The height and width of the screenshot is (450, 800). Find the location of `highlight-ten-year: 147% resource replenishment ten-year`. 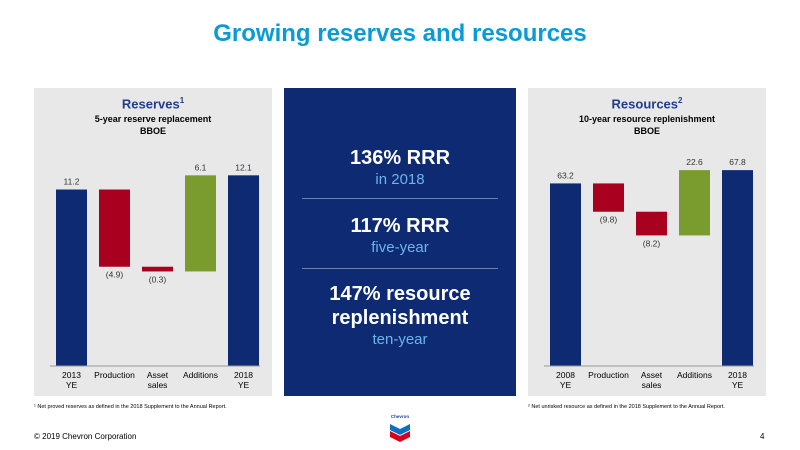

highlight-ten-year: 147% resource replenishment ten-year is located at coordinates (400, 316).